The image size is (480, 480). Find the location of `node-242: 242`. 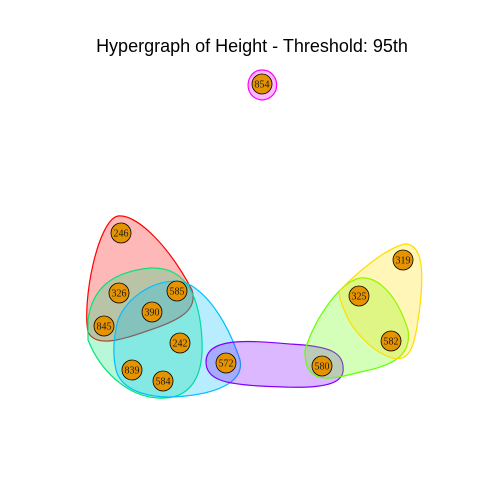

node-242: 242 is located at coordinates (180, 343).